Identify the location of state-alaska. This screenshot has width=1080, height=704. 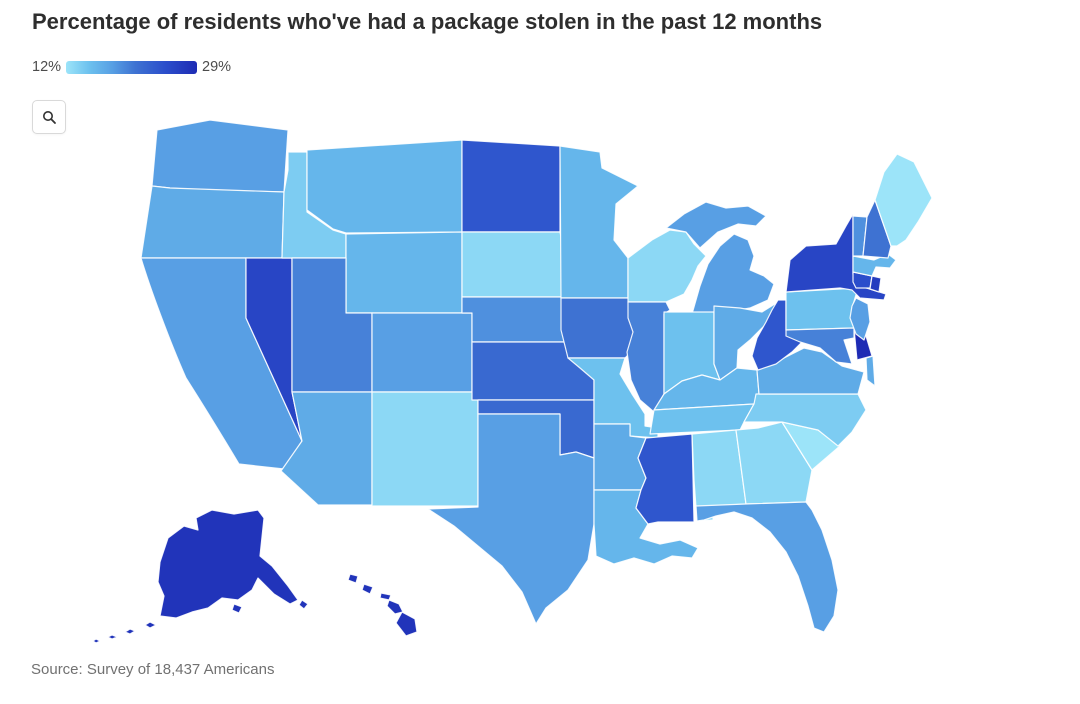
(200, 576).